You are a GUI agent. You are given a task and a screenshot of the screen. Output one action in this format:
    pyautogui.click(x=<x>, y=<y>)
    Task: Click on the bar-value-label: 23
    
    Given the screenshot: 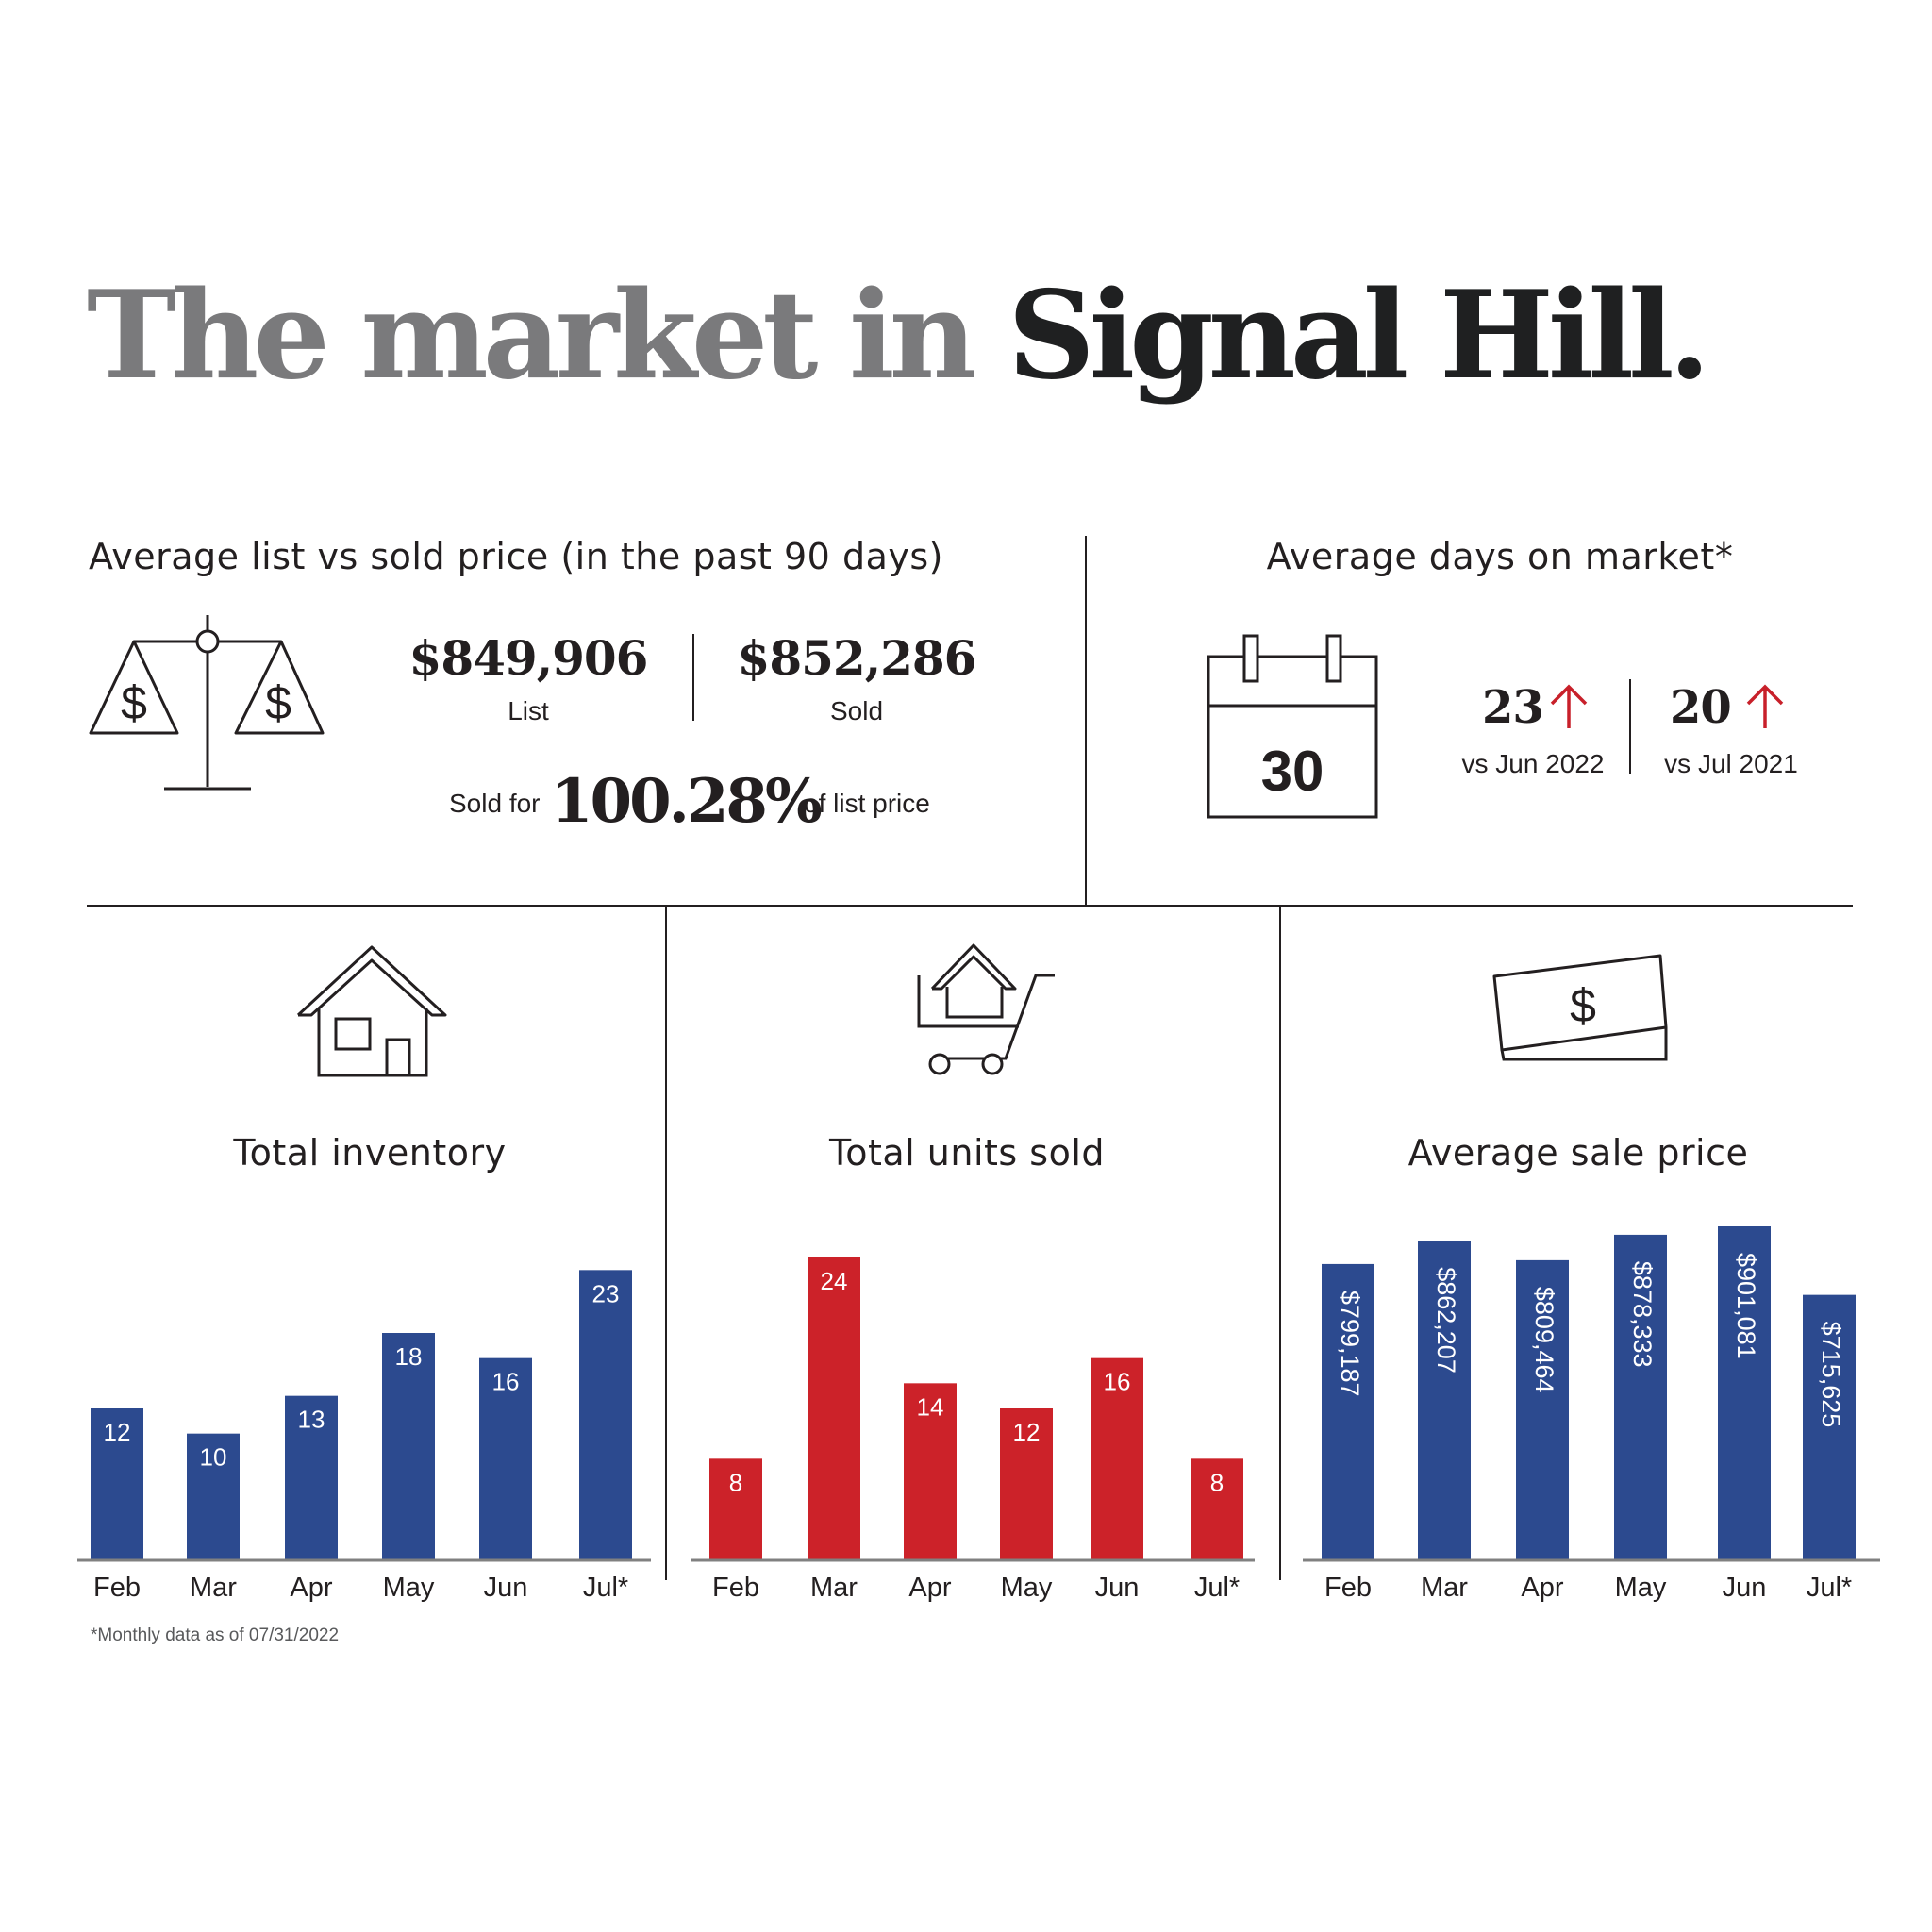 What is the action you would take?
    pyautogui.click(x=606, y=1293)
    